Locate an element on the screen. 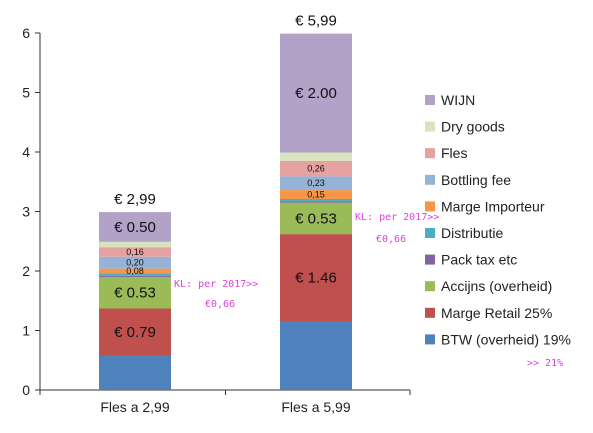 Image resolution: width=593 pixels, height=433 pixels. segment-value-label: € 2.00 is located at coordinates (316, 93).